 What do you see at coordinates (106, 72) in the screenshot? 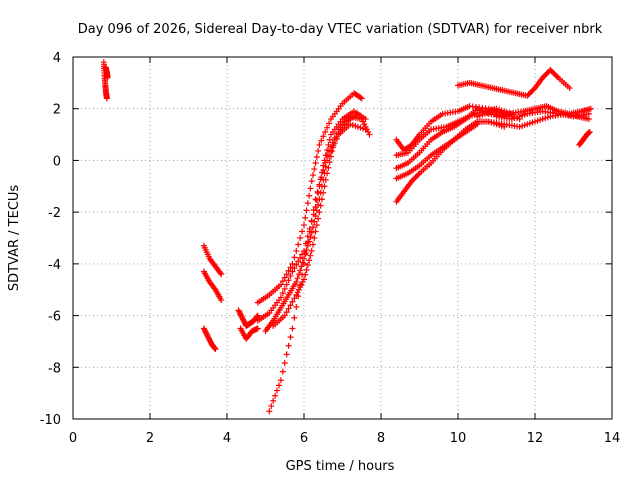
I see `series-arc-b` at bounding box center [106, 72].